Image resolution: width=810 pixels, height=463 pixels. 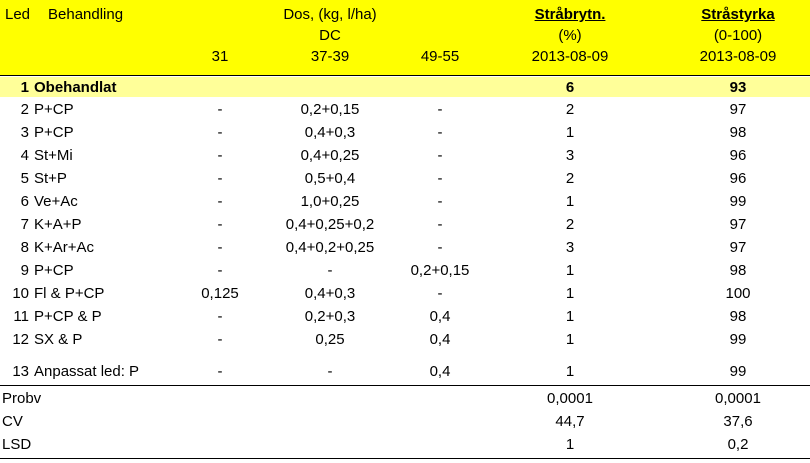 I want to click on header-strastyrka: Stråstyrka, so click(x=738, y=14).